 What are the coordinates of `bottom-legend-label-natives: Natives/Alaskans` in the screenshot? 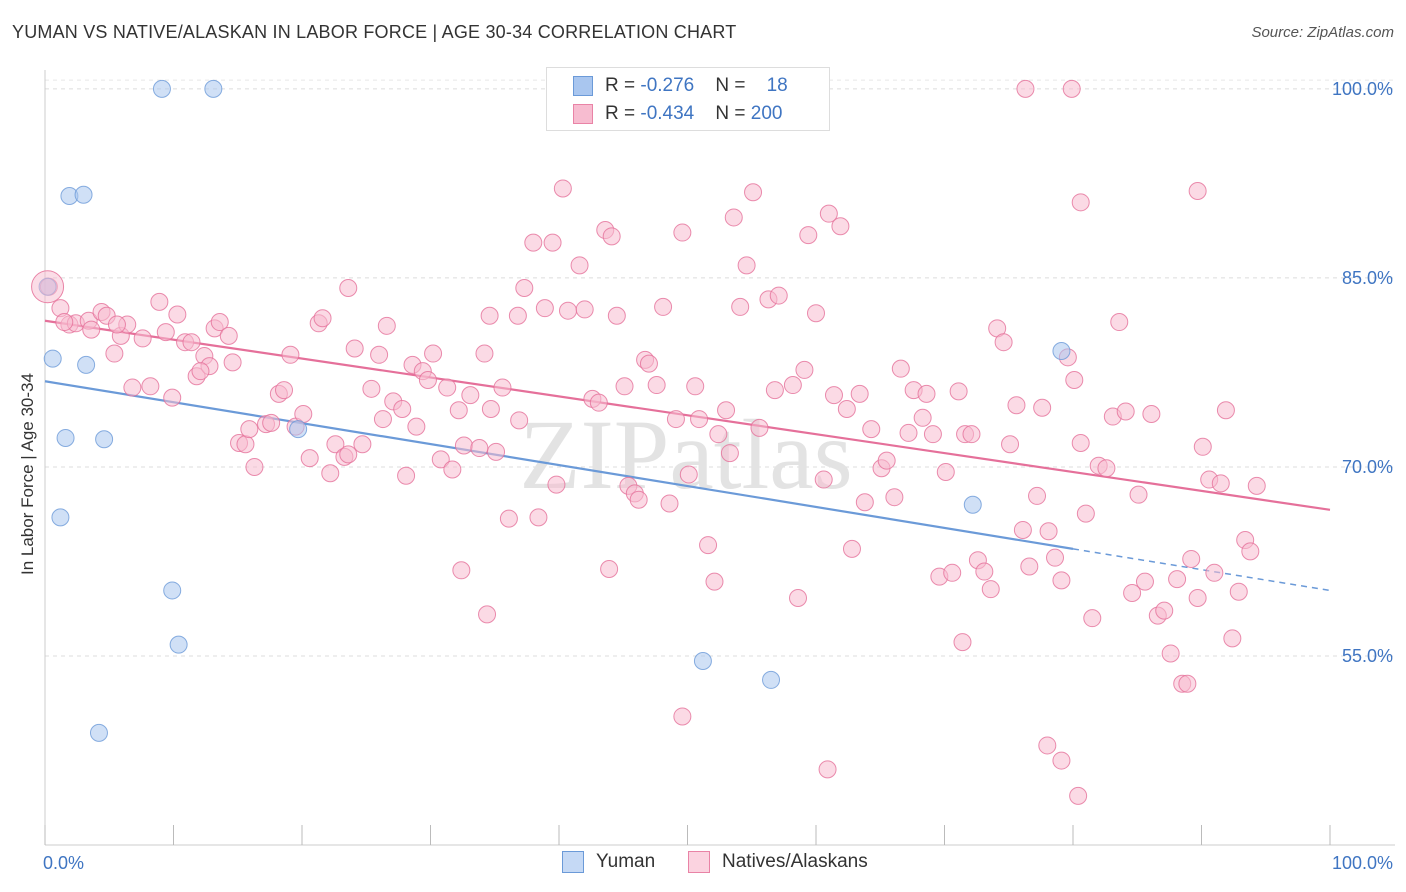 It's located at (795, 861).